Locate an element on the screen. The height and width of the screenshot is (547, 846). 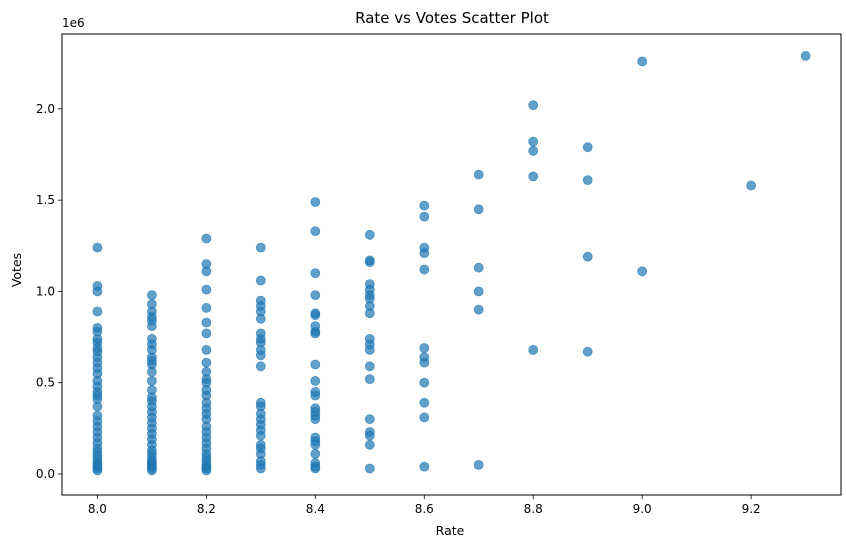
x-tick-label: 8.4 is located at coordinates (315, 509).